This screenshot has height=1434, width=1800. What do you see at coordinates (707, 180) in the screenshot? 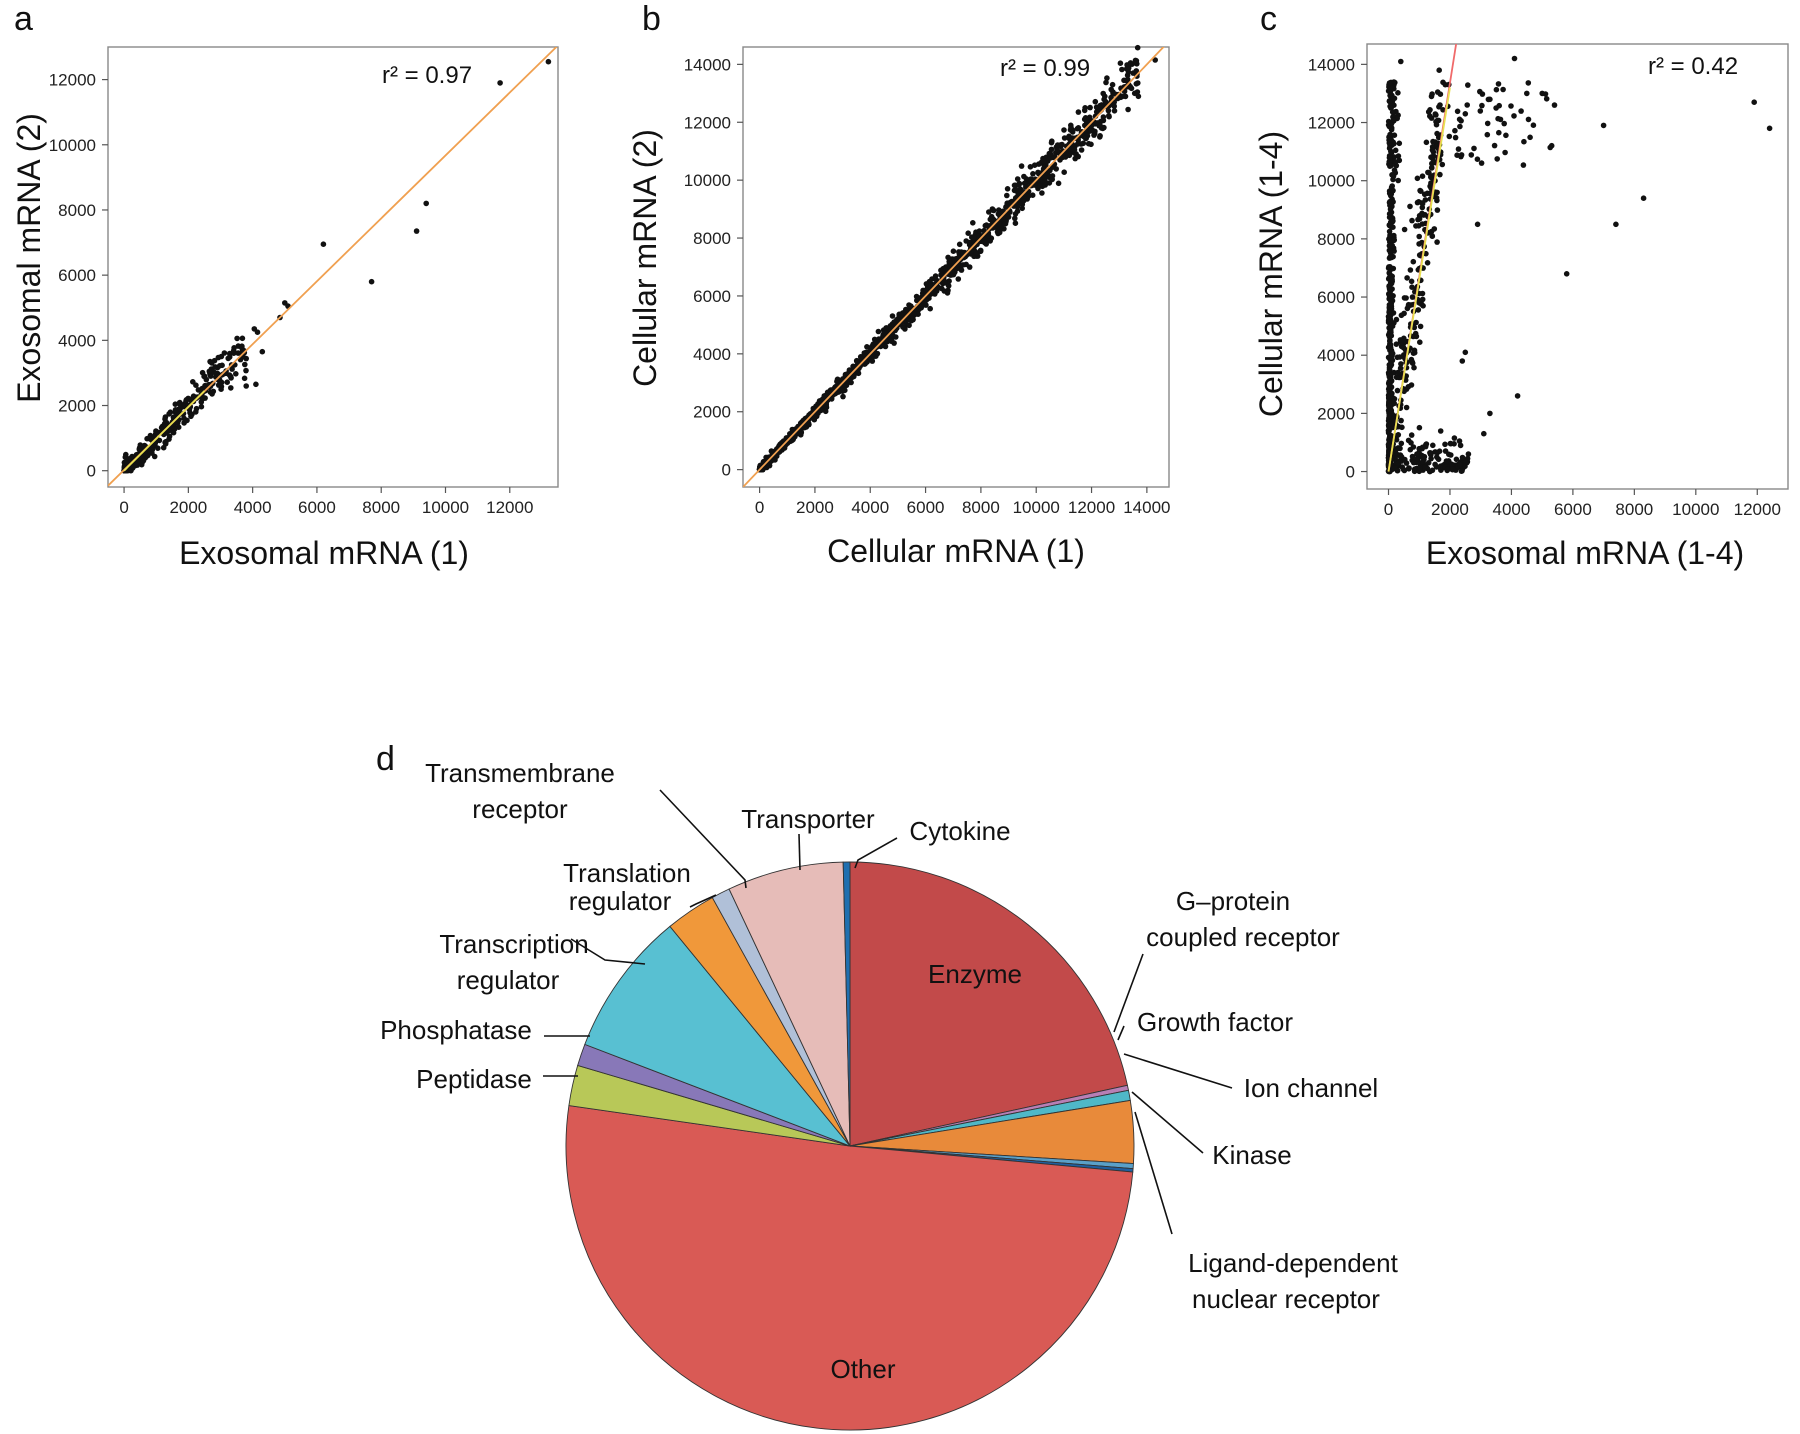
I see `y-tick-label-b-5: 10000` at bounding box center [707, 180].